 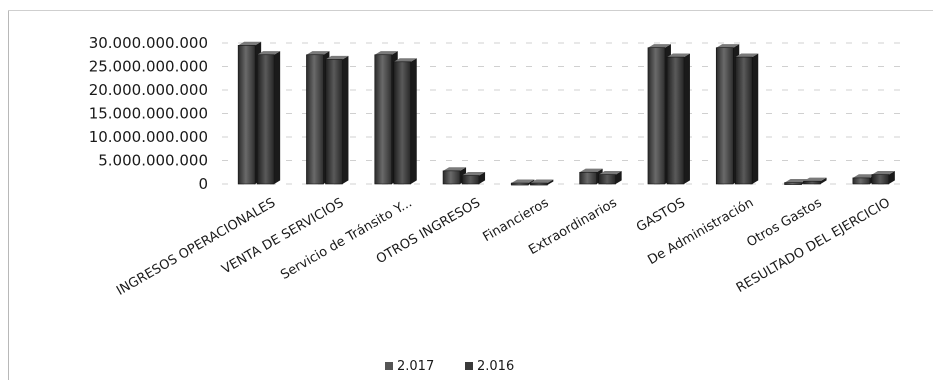 What do you see at coordinates (415, 366) in the screenshot?
I see `legend-label: 2.017` at bounding box center [415, 366].